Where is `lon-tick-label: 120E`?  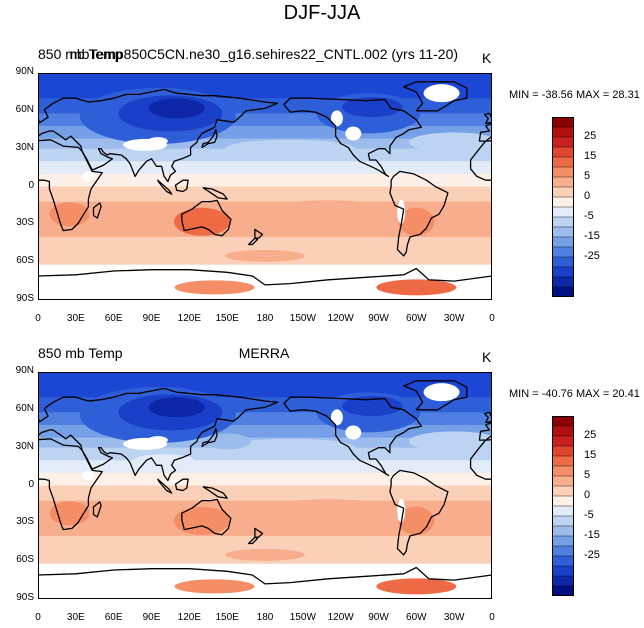
lon-tick-label: 120E is located at coordinates (189, 318).